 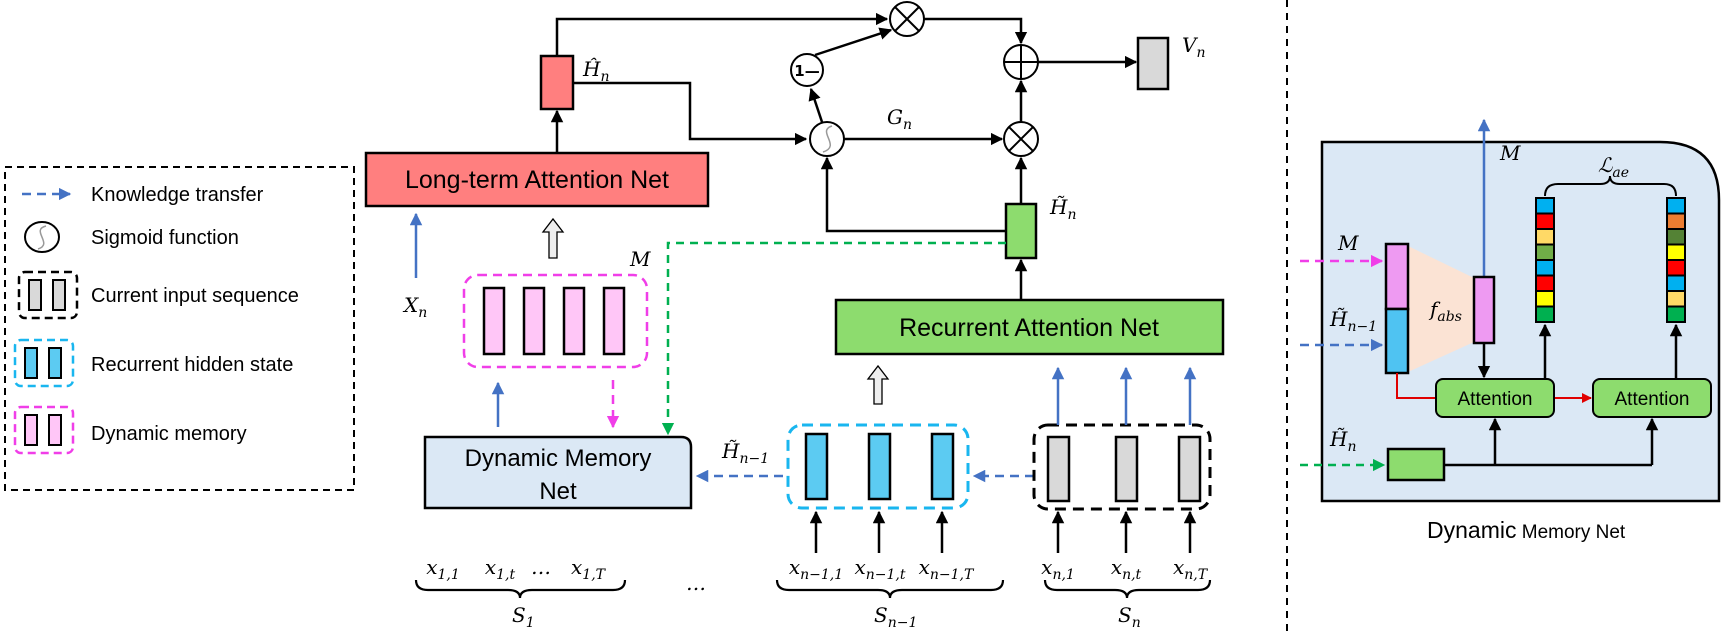 What do you see at coordinates (1021, 139) in the screenshot?
I see `multiply-bottom-icon` at bounding box center [1021, 139].